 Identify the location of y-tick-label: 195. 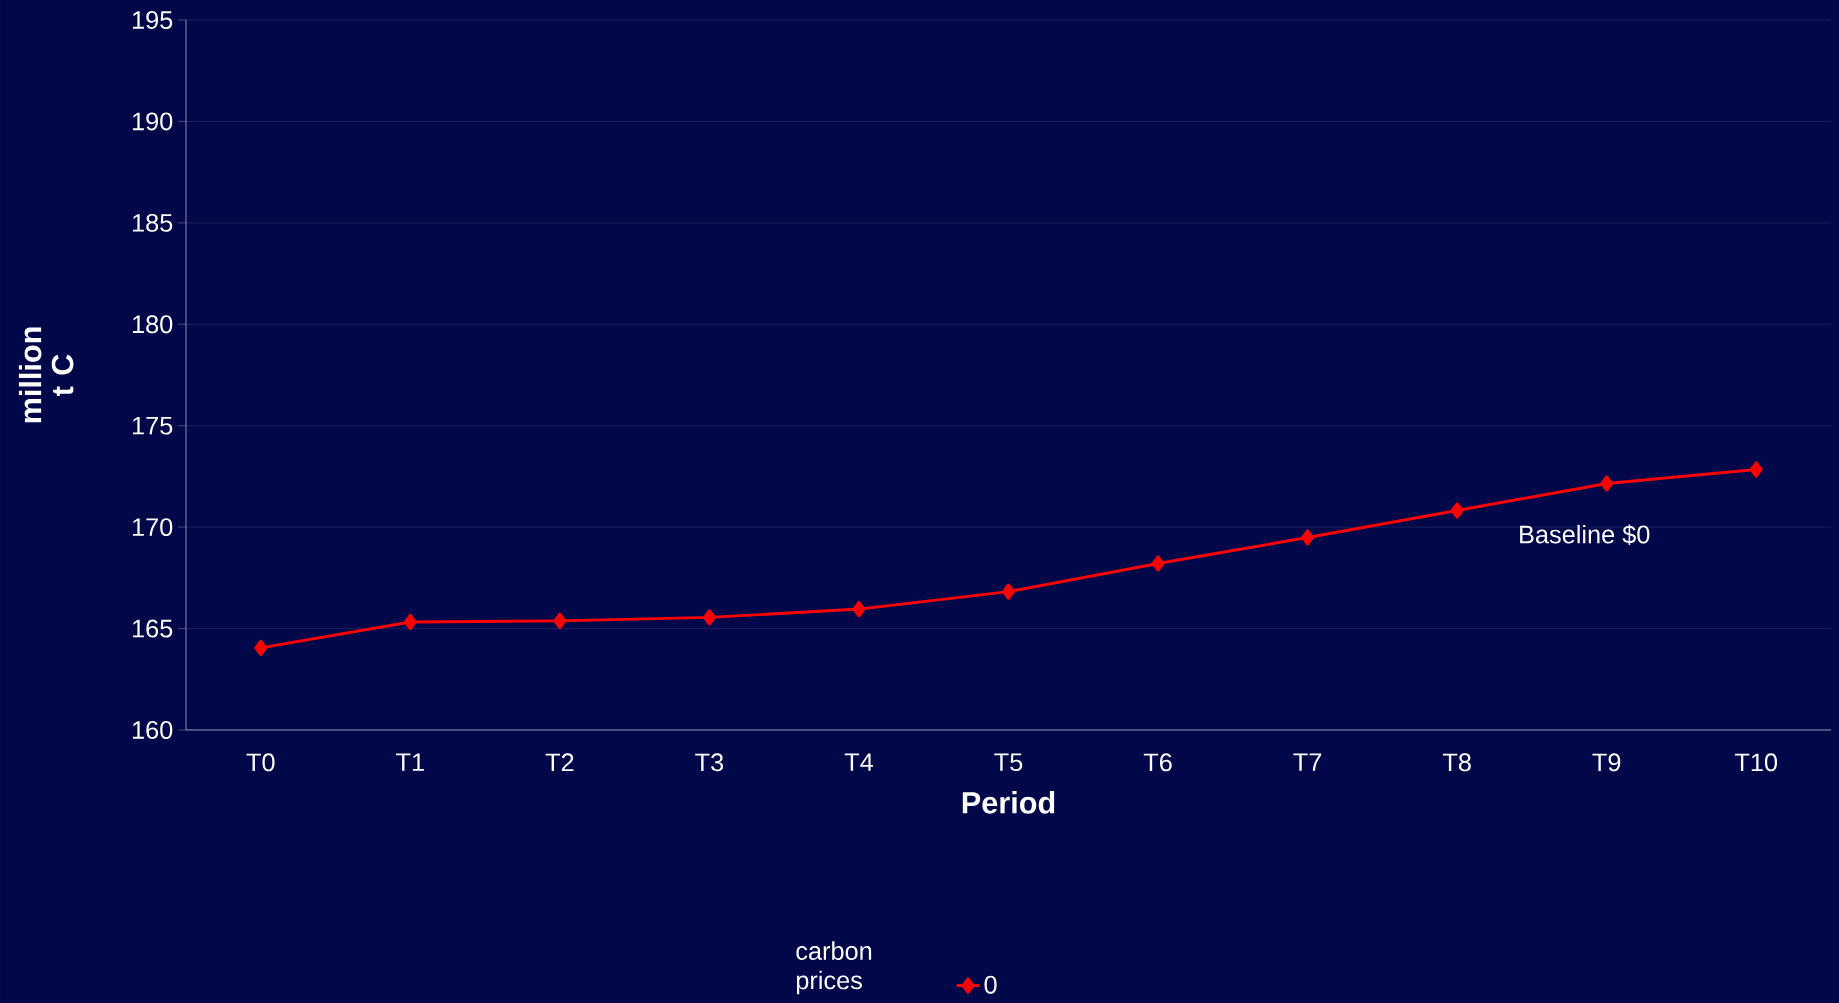
(152, 20).